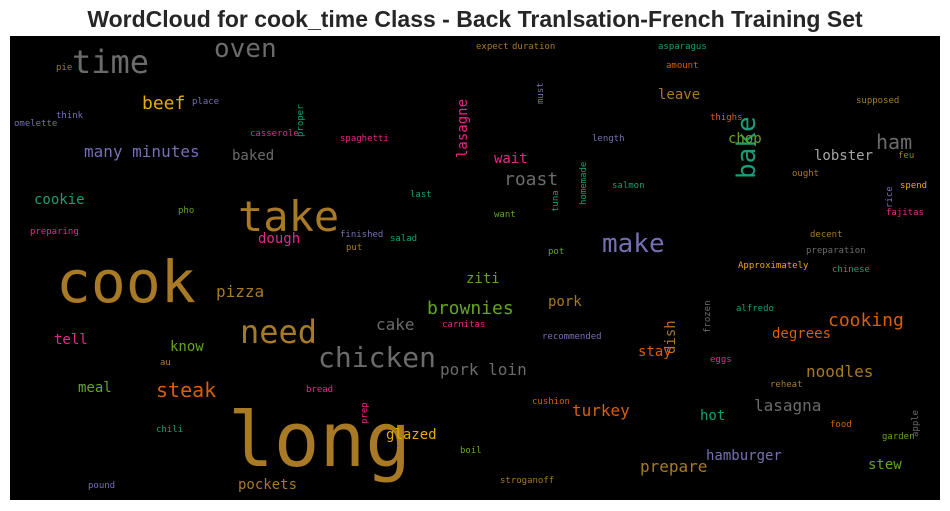  I want to click on wordcloud-word: prepare, so click(674, 466).